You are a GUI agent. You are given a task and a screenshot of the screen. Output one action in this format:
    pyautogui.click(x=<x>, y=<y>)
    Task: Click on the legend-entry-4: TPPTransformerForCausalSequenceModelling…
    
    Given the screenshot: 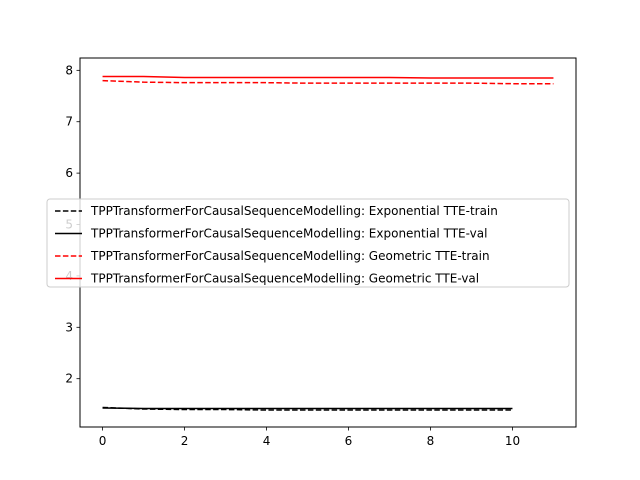 What is the action you would take?
    pyautogui.click(x=284, y=279)
    